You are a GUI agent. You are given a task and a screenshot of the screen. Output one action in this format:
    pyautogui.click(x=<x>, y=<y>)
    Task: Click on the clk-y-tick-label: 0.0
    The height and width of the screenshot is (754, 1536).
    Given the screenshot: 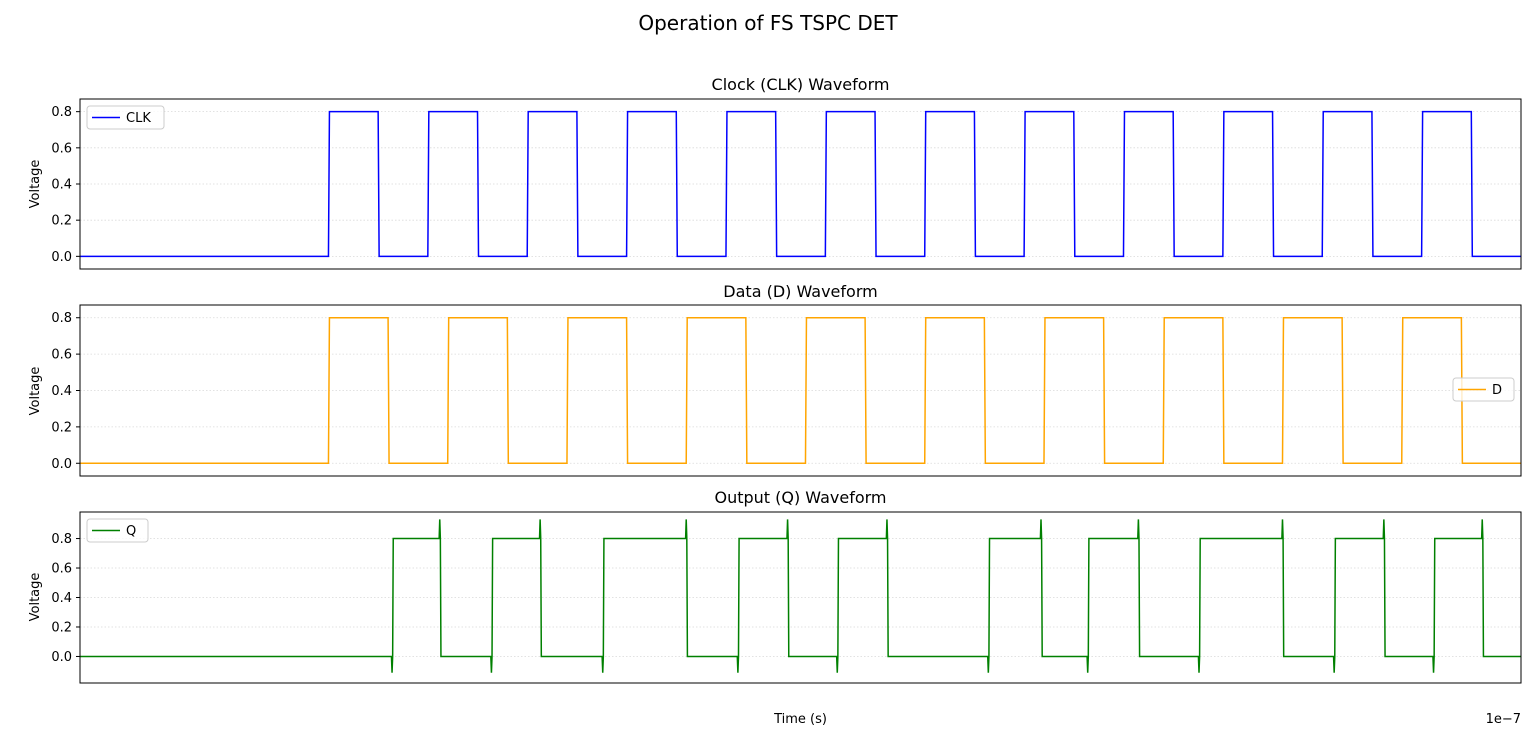 What is the action you would take?
    pyautogui.click(x=61, y=257)
    